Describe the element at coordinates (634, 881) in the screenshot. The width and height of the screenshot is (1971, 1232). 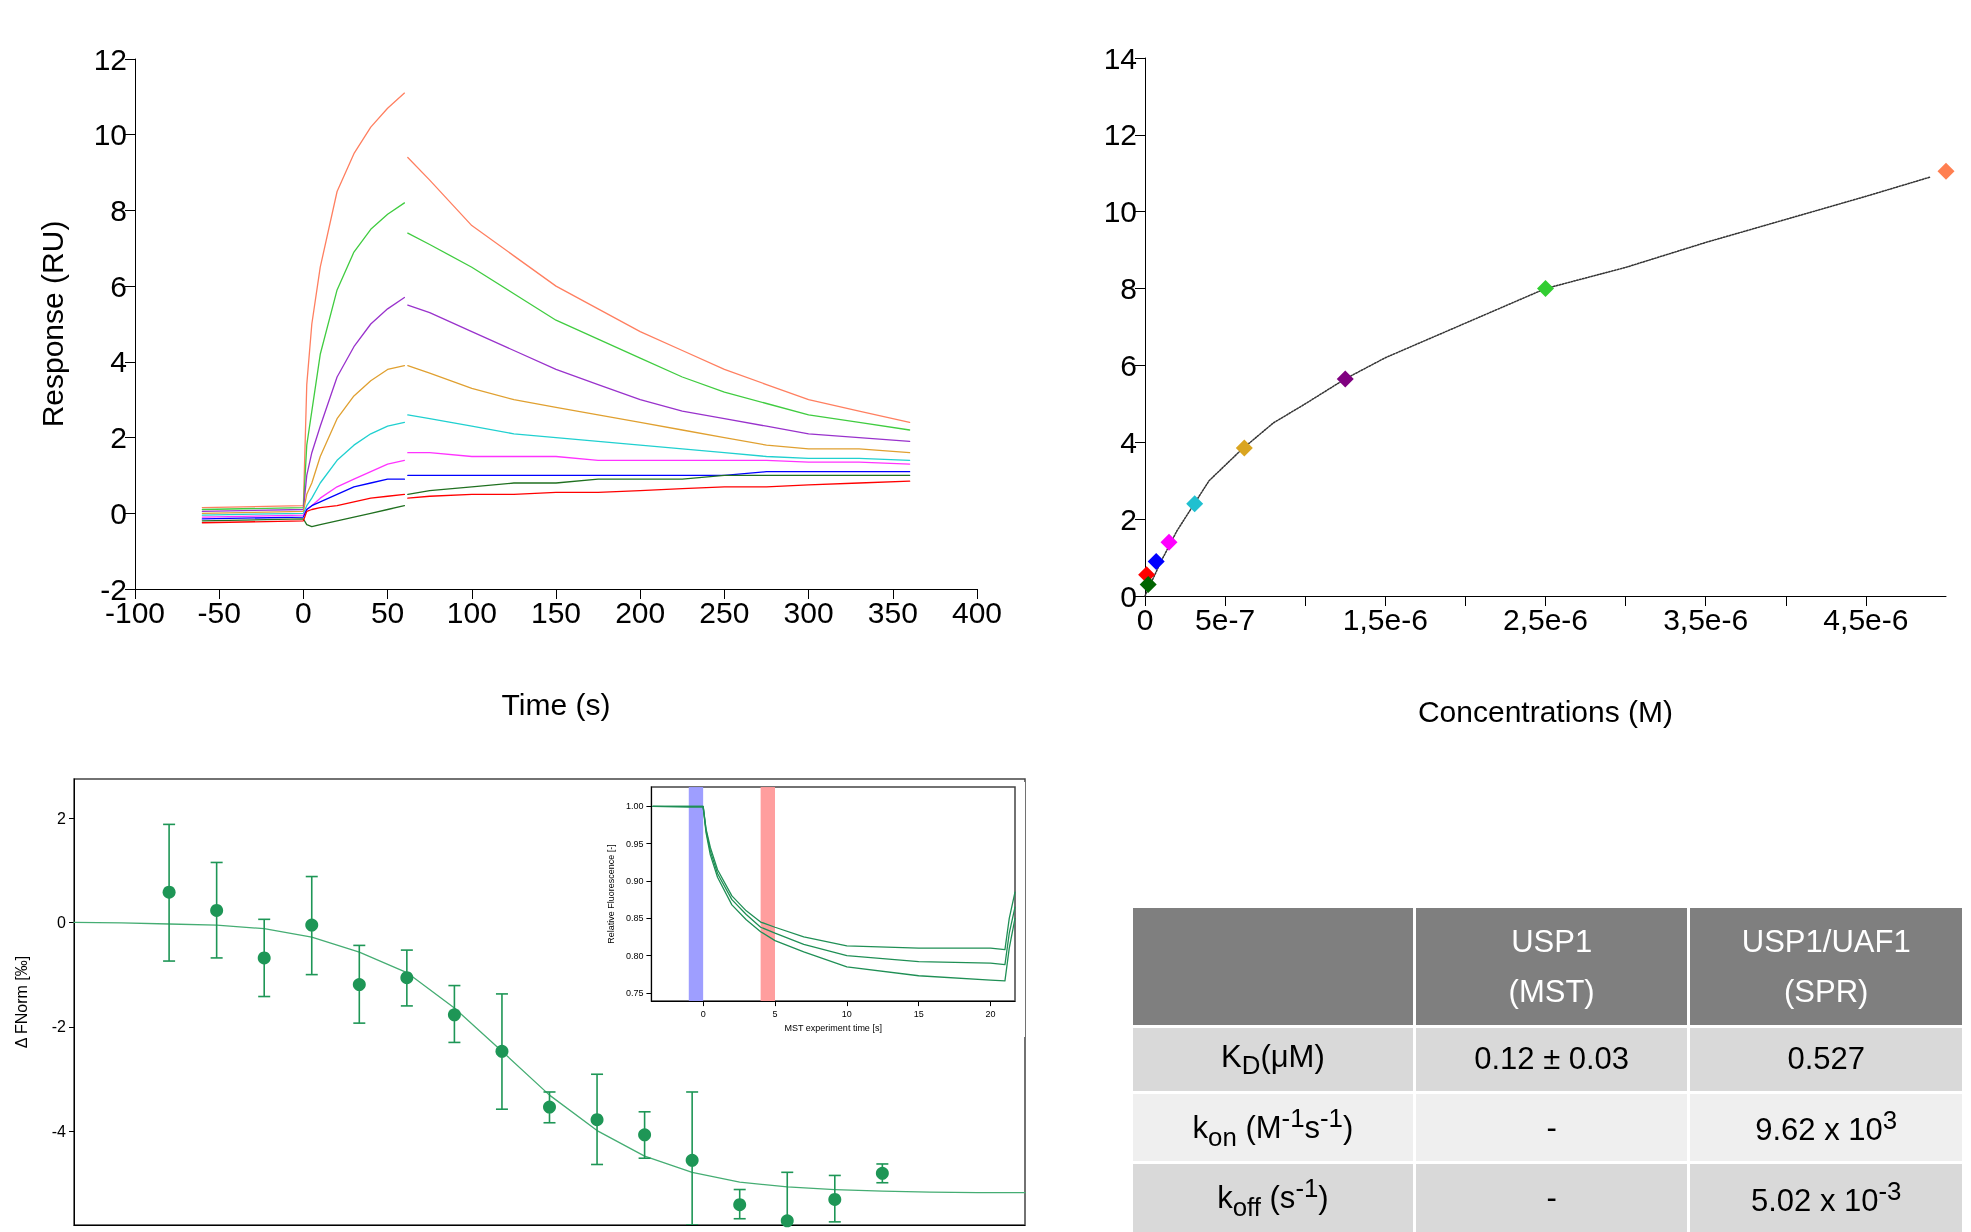
I see `y-tick-label: 0.90` at that location.